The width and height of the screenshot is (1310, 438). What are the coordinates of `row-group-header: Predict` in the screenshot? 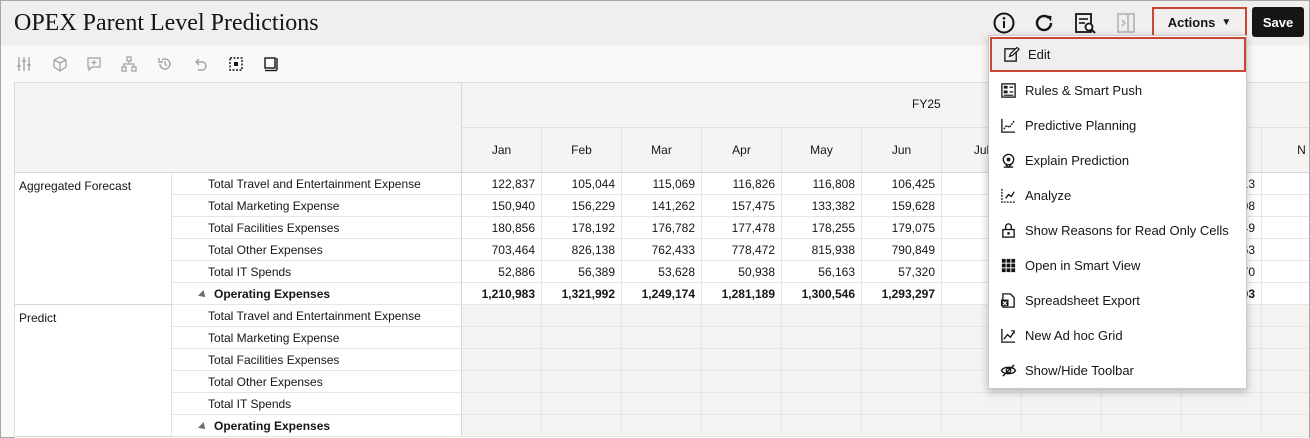 It's located at (93, 371).